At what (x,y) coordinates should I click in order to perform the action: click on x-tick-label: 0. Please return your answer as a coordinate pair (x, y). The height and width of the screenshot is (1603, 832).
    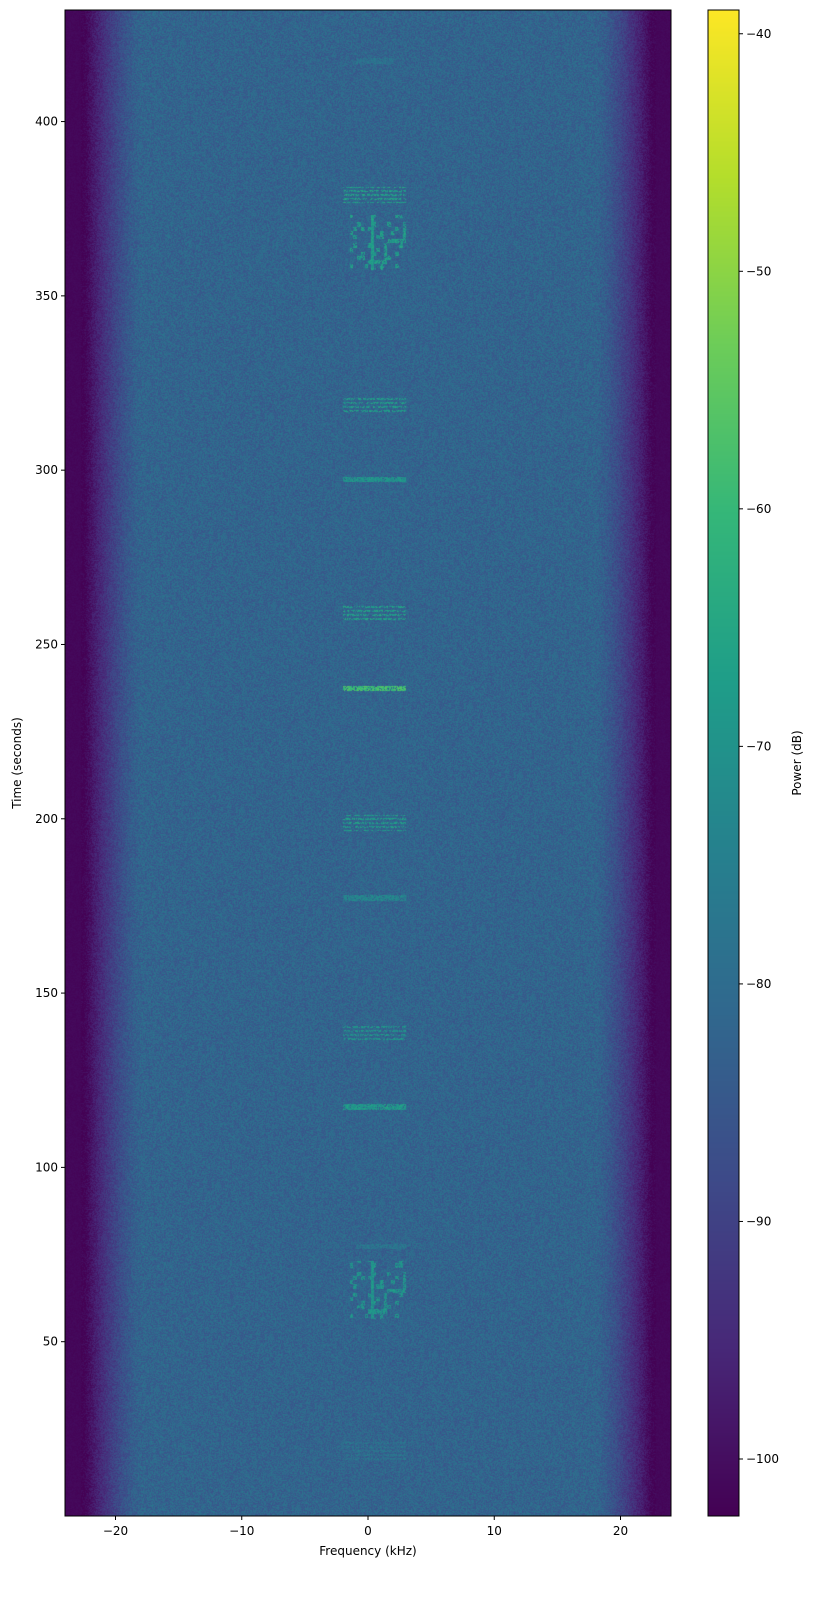
    Looking at the image, I should click on (368, 1531).